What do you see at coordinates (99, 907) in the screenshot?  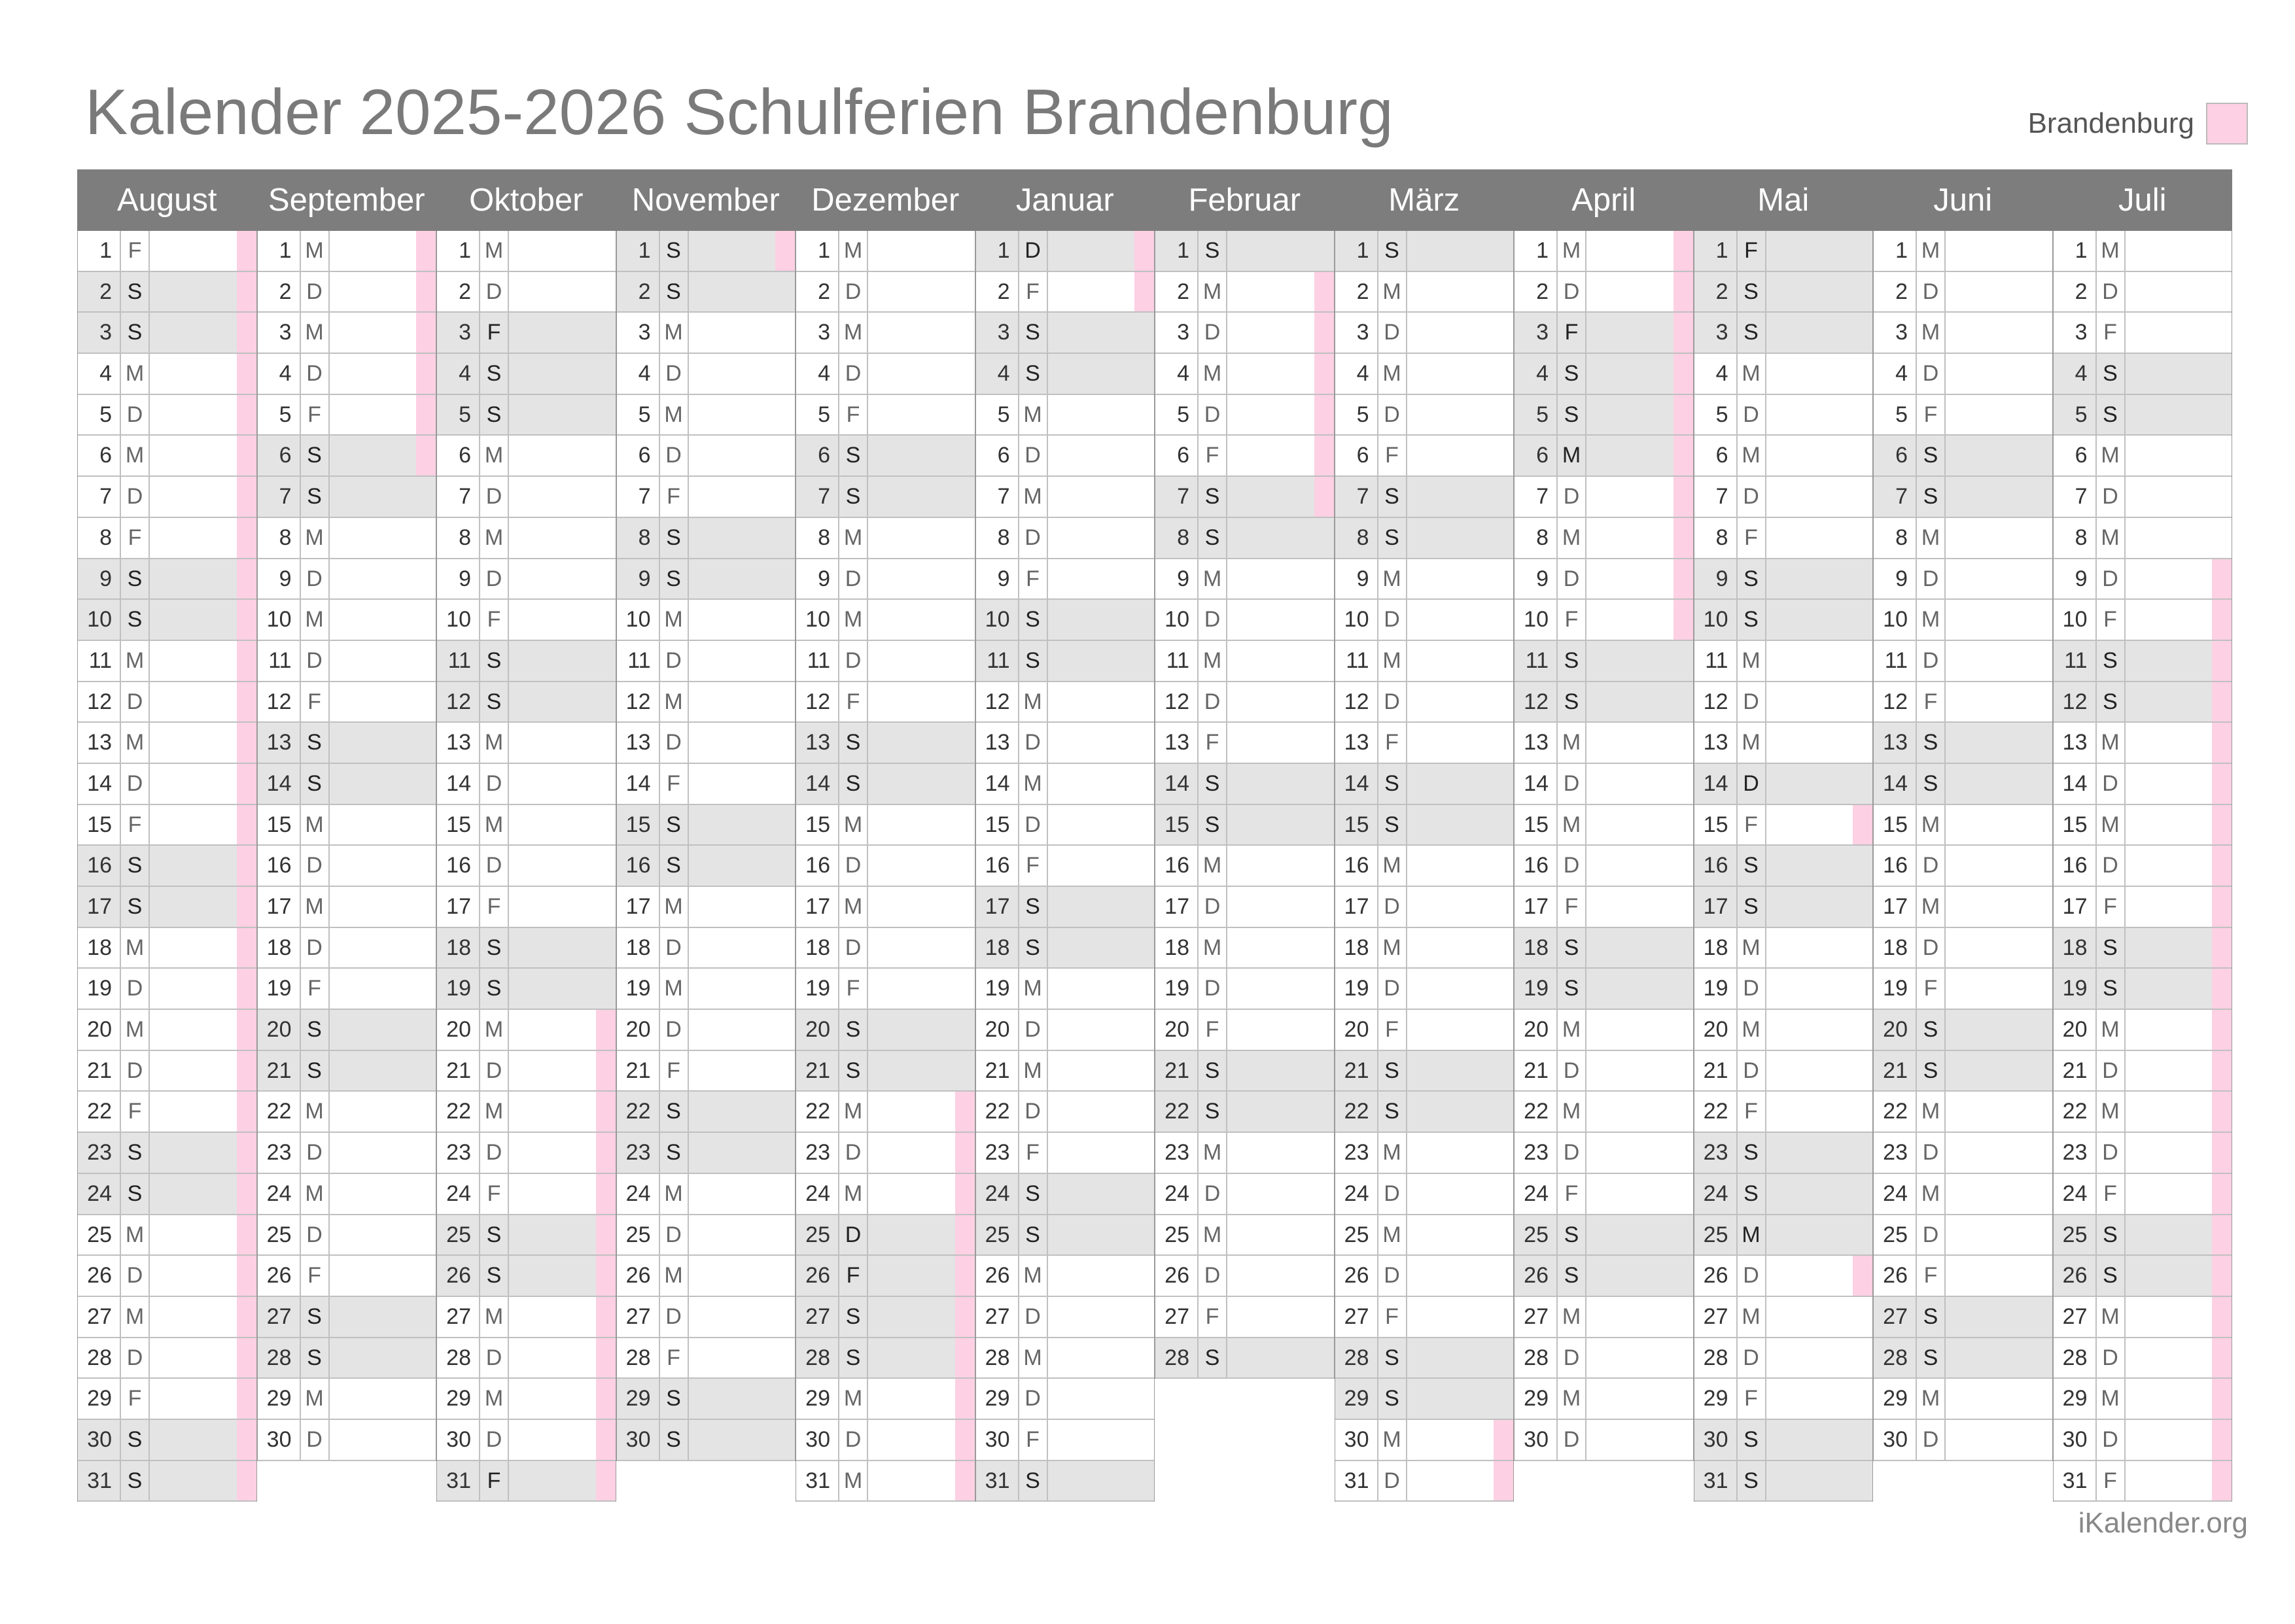 I see `day-number: 17` at bounding box center [99, 907].